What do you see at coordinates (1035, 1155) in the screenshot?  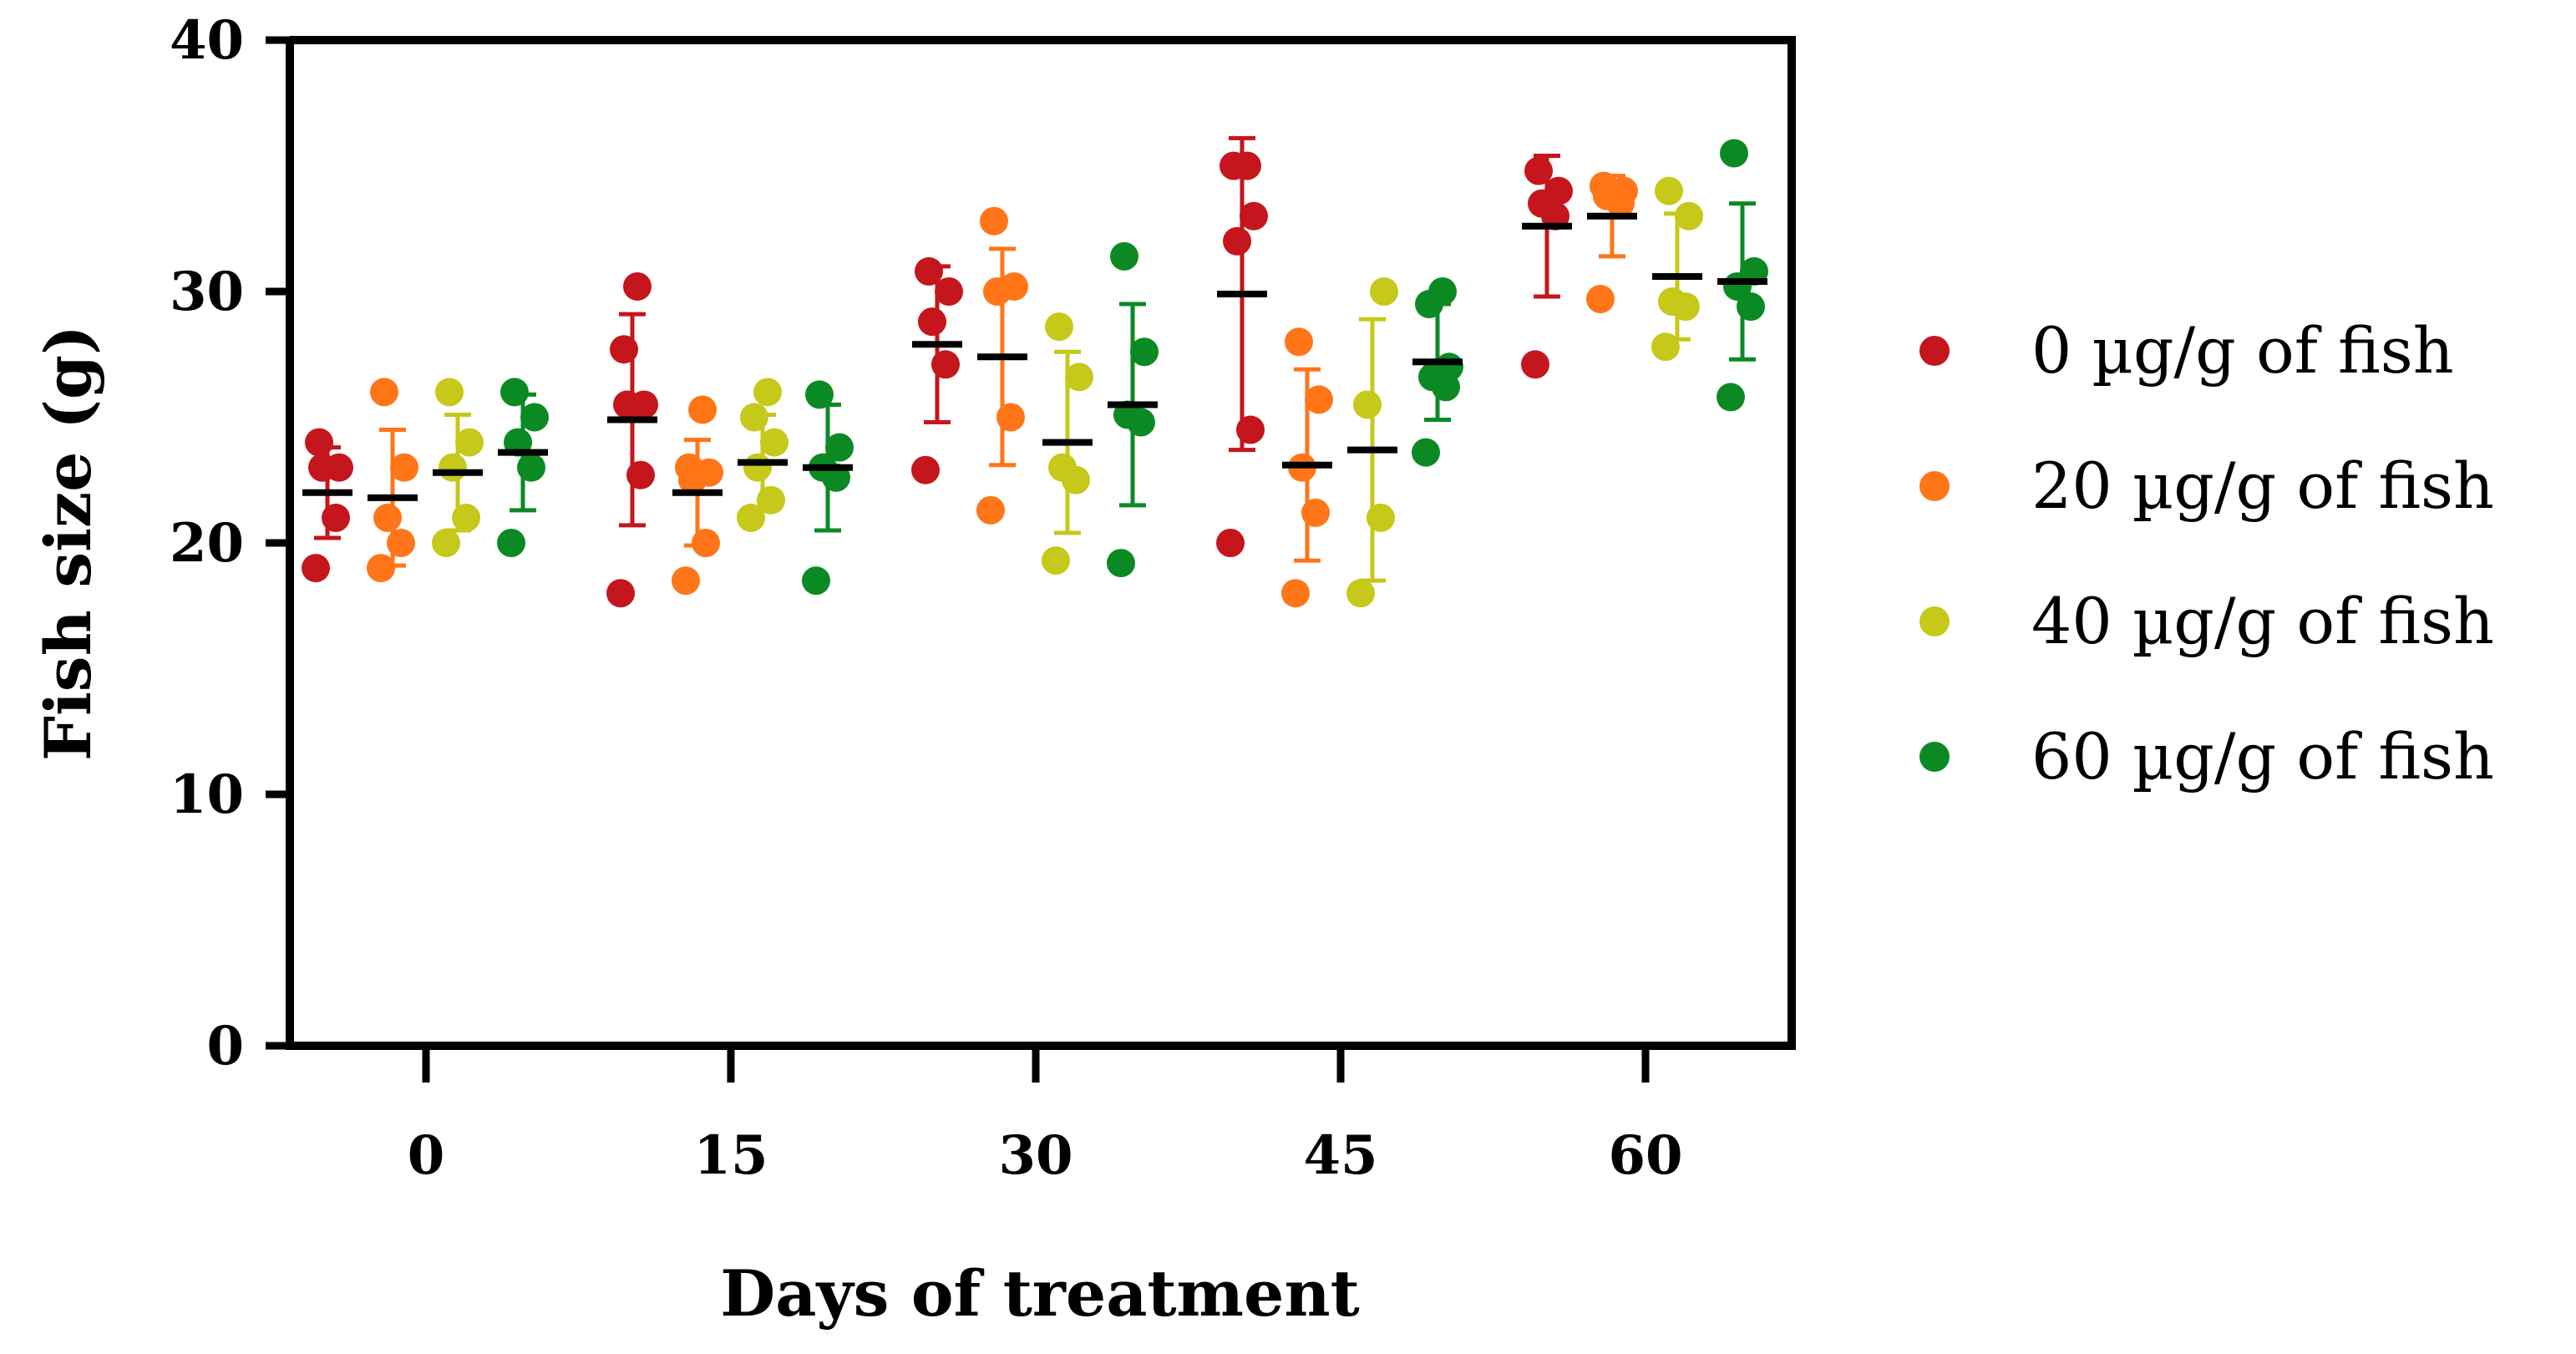 I see `x-tick-label: 30` at bounding box center [1035, 1155].